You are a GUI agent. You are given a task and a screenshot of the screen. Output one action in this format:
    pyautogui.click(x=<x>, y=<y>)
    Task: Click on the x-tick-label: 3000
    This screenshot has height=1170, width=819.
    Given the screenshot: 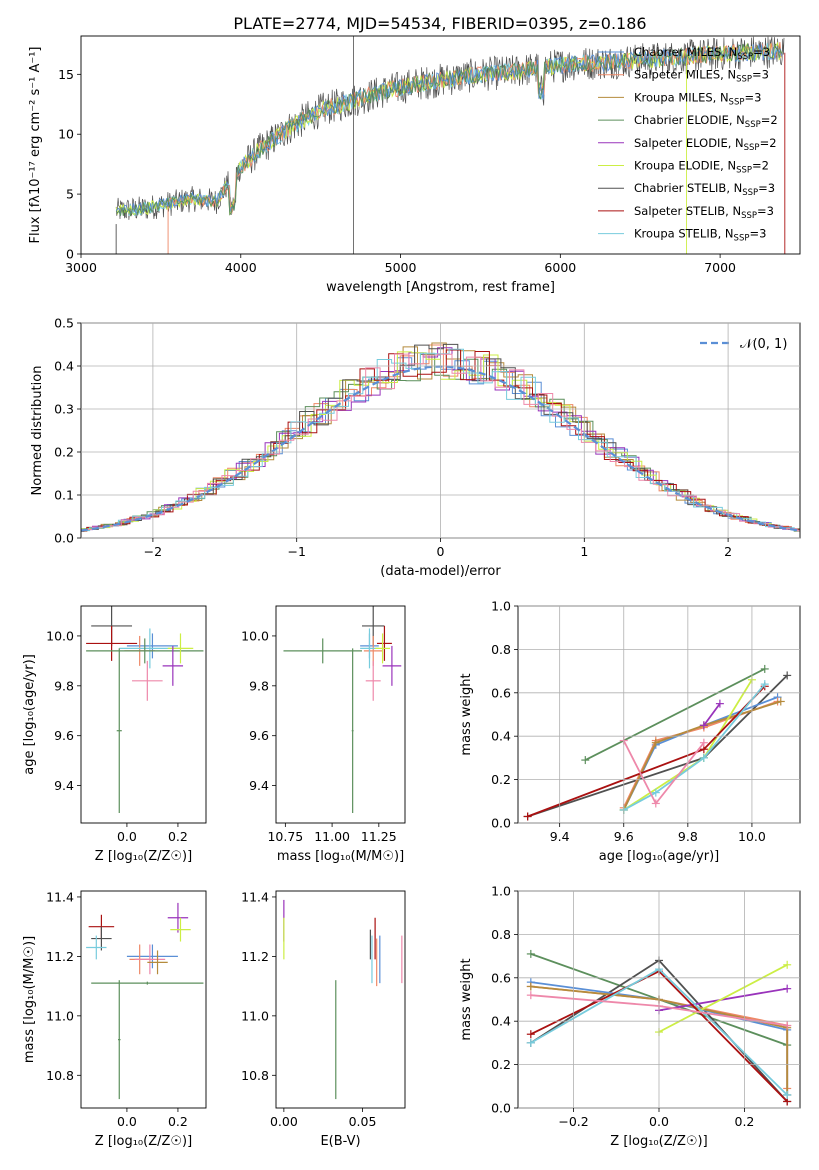 What is the action you would take?
    pyautogui.click(x=81, y=267)
    